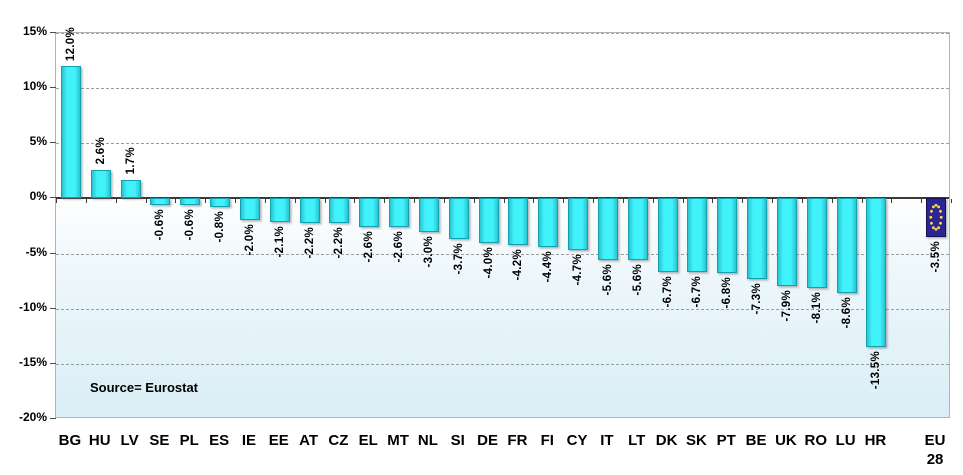 The height and width of the screenshot is (475, 963). I want to click on bar-EE, so click(279, 210).